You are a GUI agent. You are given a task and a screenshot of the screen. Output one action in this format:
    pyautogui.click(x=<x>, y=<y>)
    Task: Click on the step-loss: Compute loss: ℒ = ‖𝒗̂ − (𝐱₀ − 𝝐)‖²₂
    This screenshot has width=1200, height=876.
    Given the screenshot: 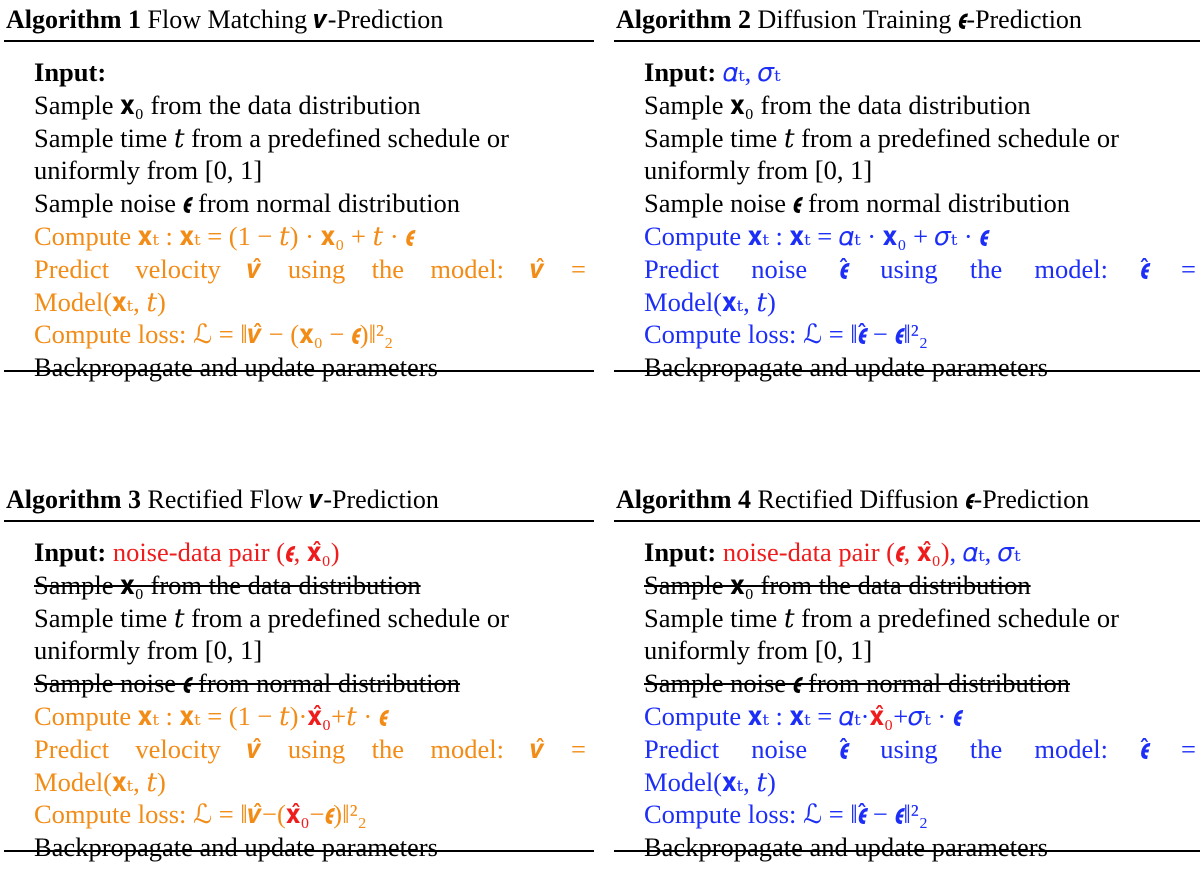 What is the action you would take?
    pyautogui.click(x=214, y=334)
    